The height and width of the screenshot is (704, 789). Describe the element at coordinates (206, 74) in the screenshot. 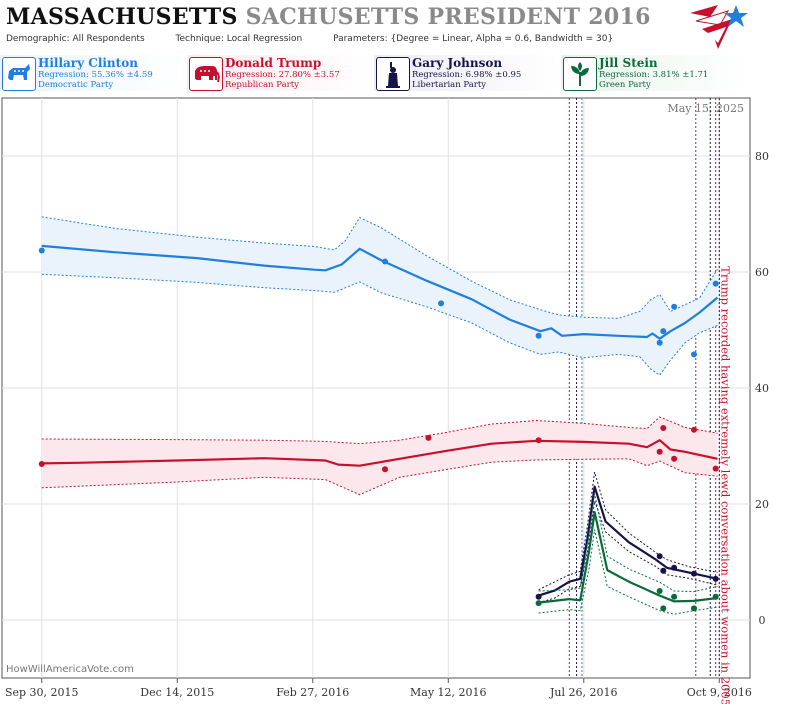

I see `elephant-icon` at that location.